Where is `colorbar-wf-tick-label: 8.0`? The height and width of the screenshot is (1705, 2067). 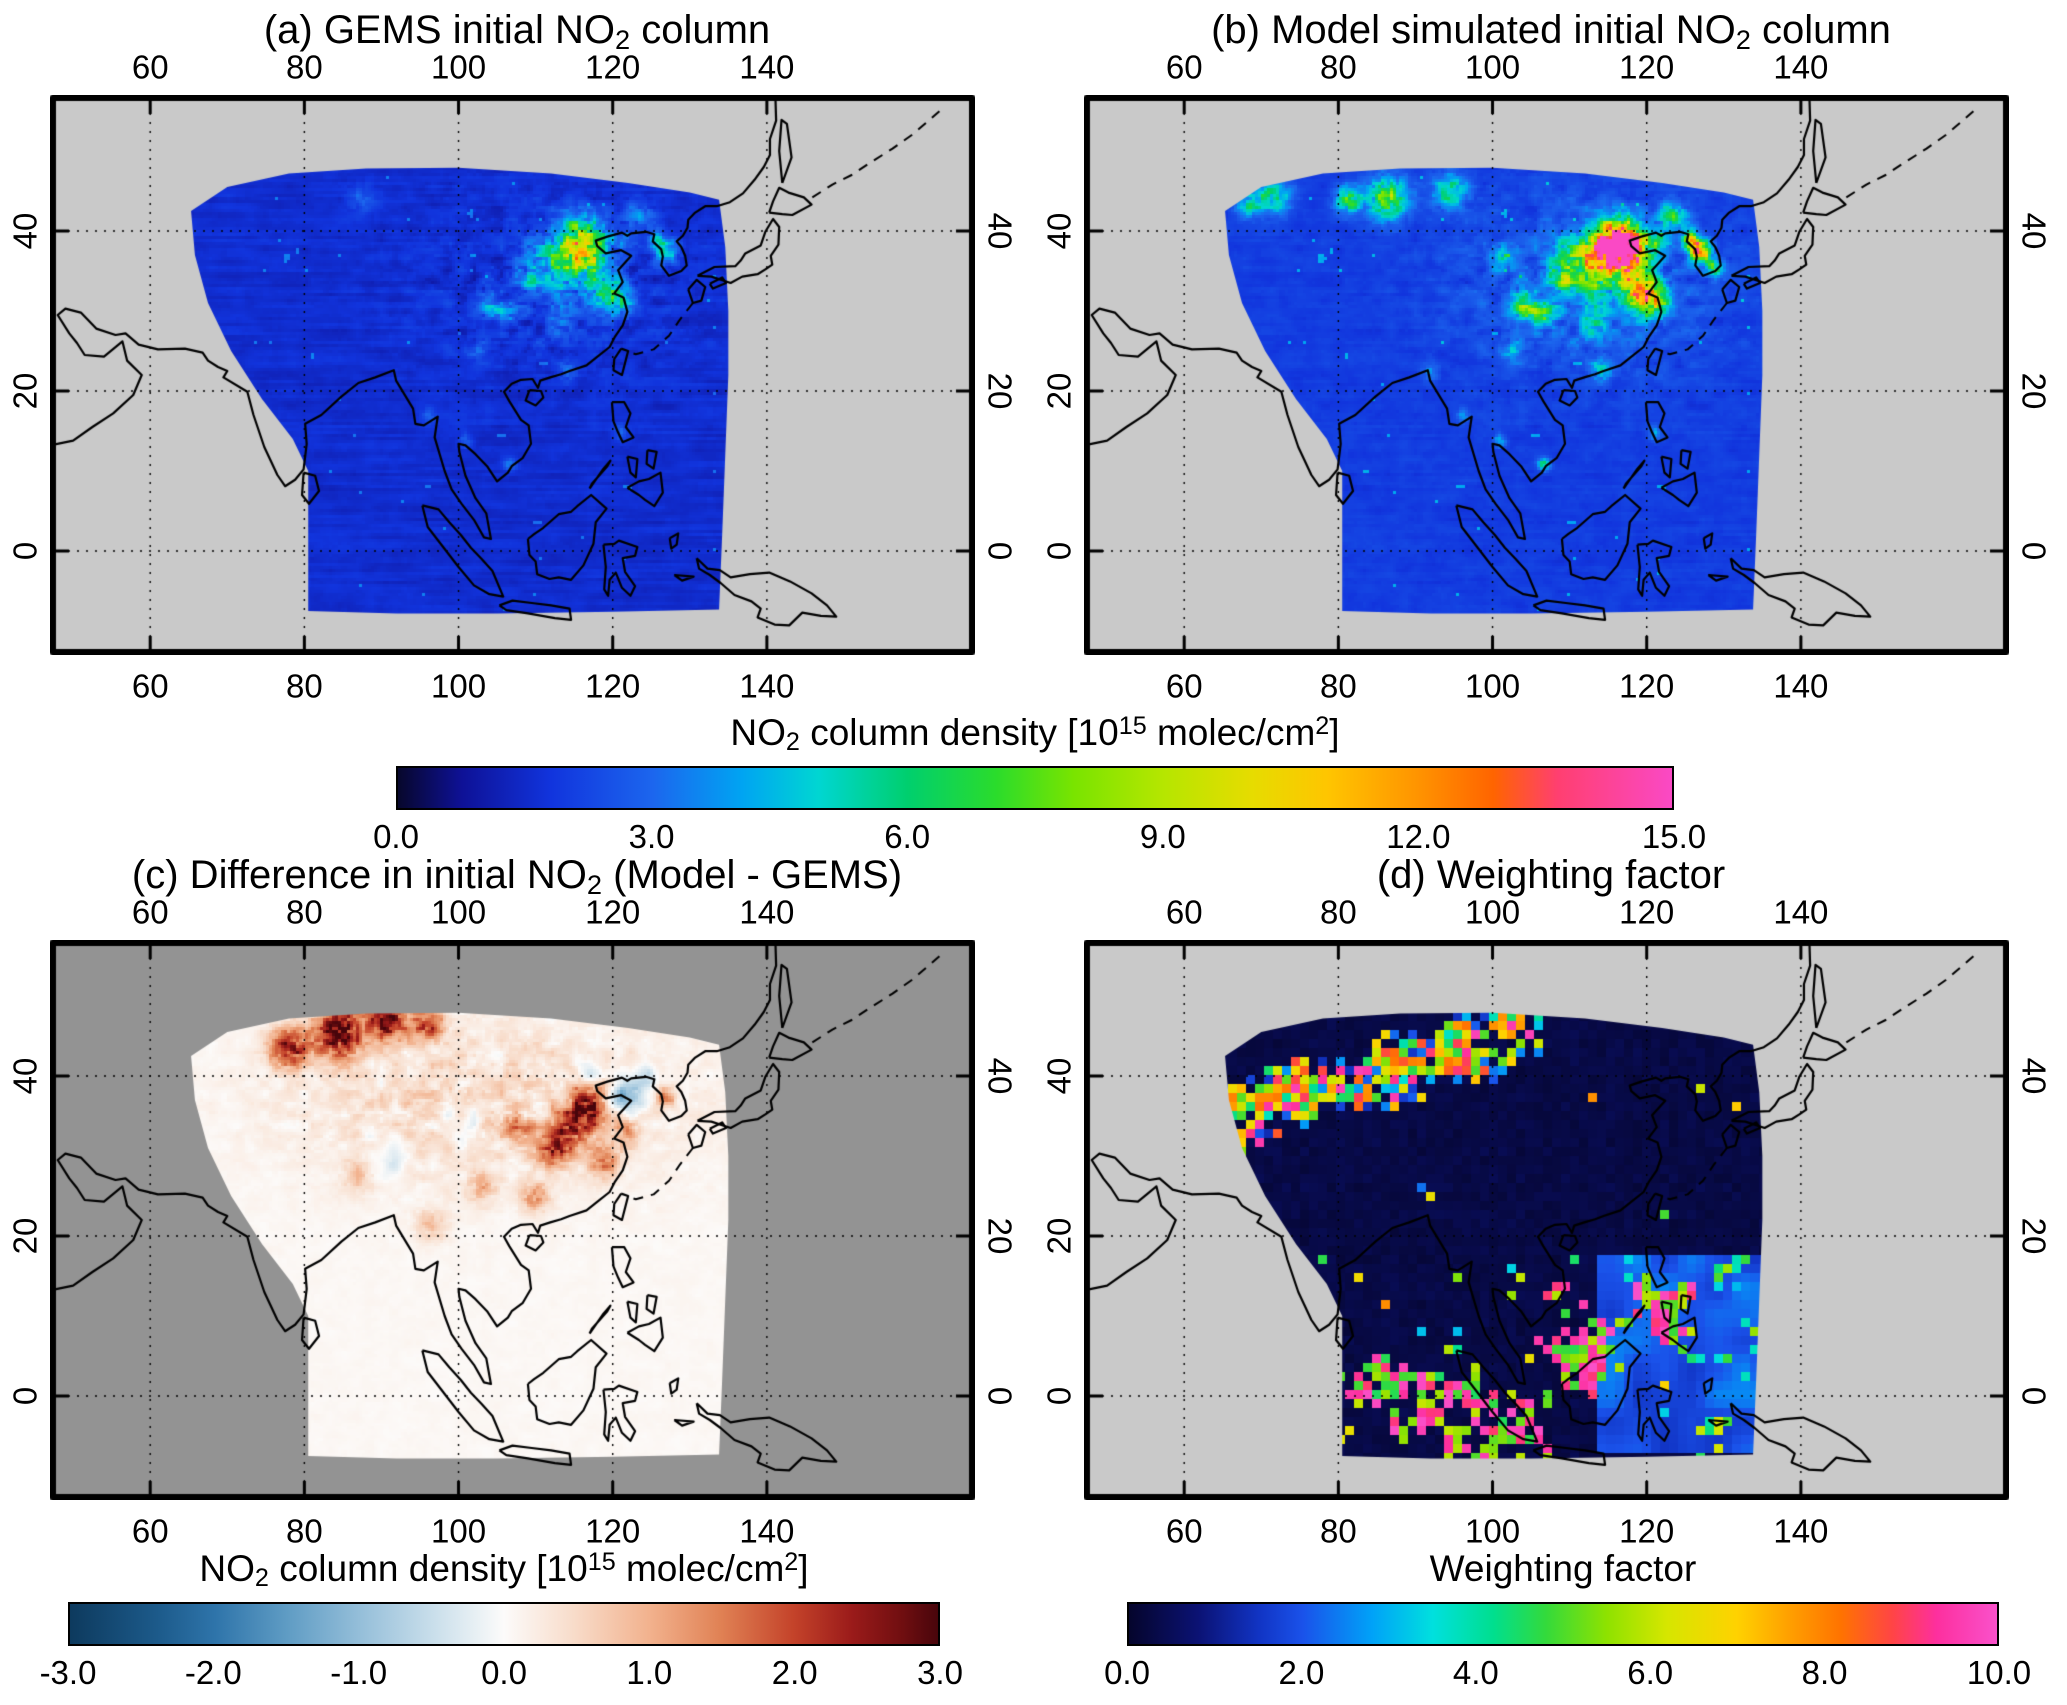
colorbar-wf-tick-label: 8.0 is located at coordinates (1824, 1672).